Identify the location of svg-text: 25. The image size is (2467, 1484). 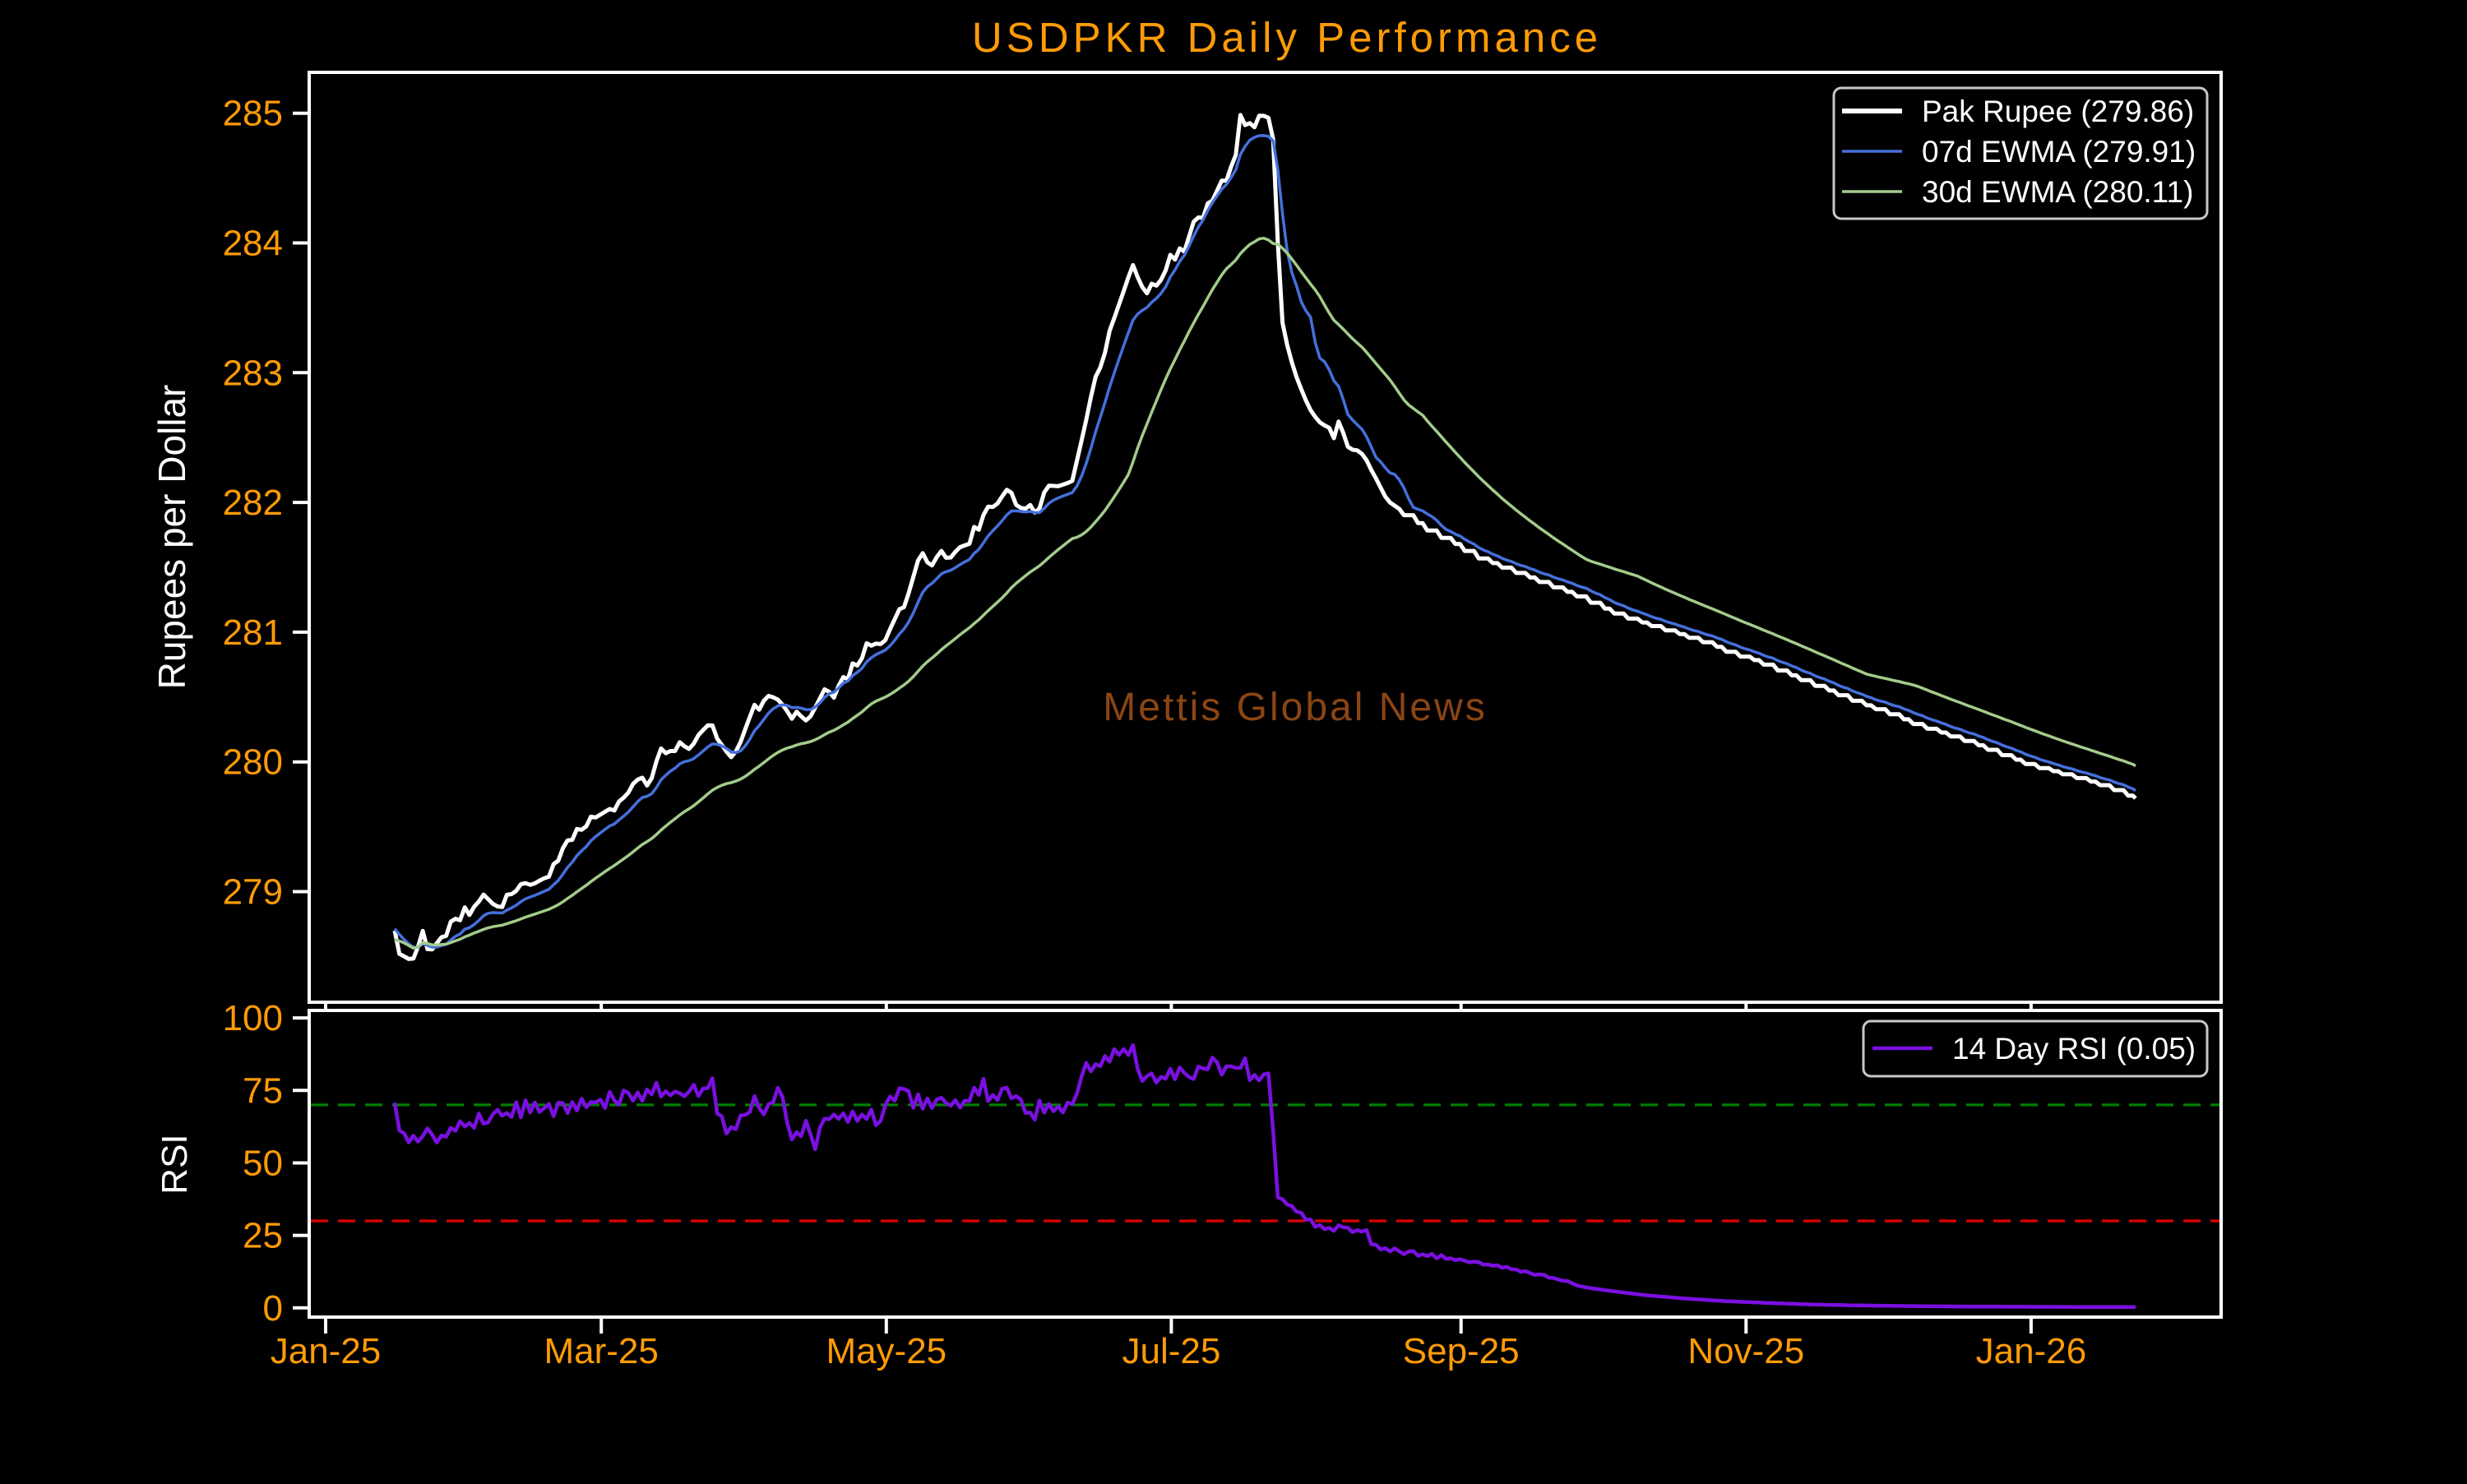
(263, 1236).